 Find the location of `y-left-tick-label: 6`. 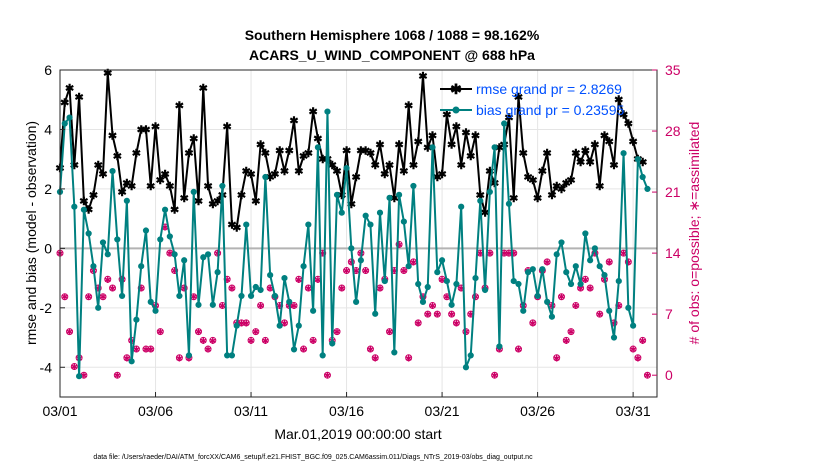

y-left-tick-label: 6 is located at coordinates (48, 70).